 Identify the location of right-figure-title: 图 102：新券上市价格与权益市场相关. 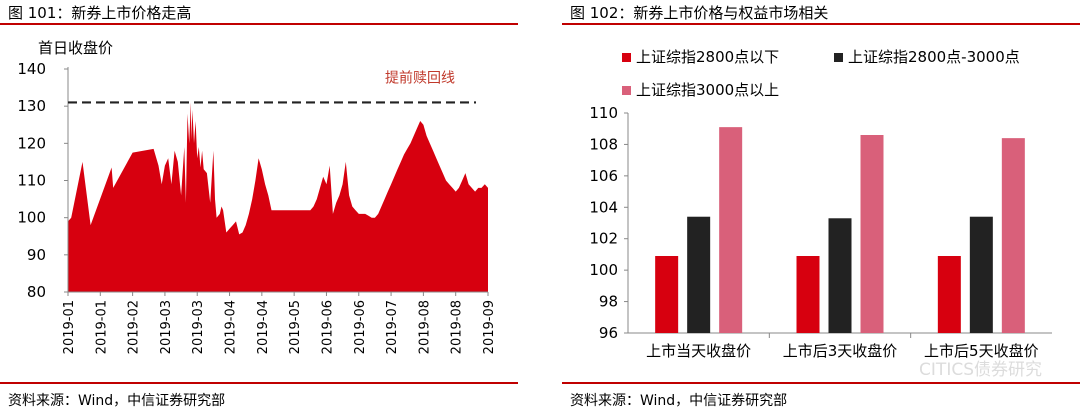
(699, 13).